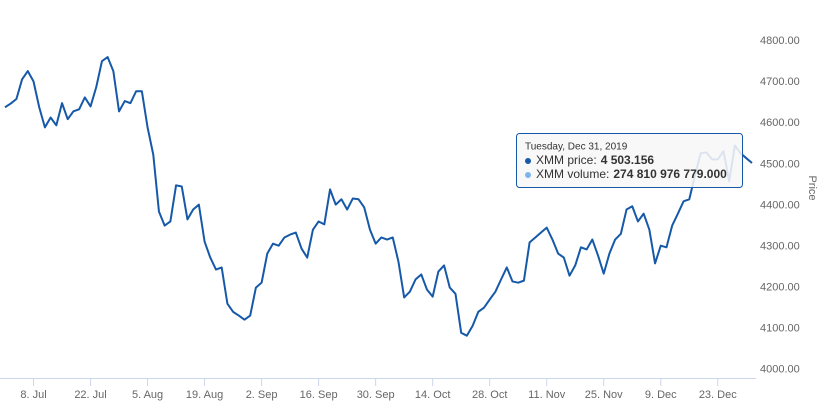  Describe the element at coordinates (780, 246) in the screenshot. I see `y-tick-label: 4300.00` at that location.